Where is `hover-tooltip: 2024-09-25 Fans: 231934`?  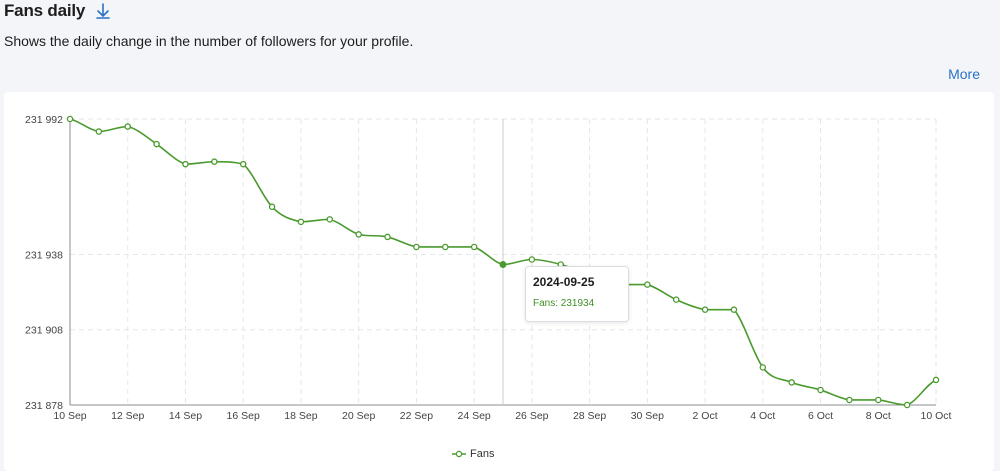 hover-tooltip: 2024-09-25 Fans: 231934 is located at coordinates (577, 294).